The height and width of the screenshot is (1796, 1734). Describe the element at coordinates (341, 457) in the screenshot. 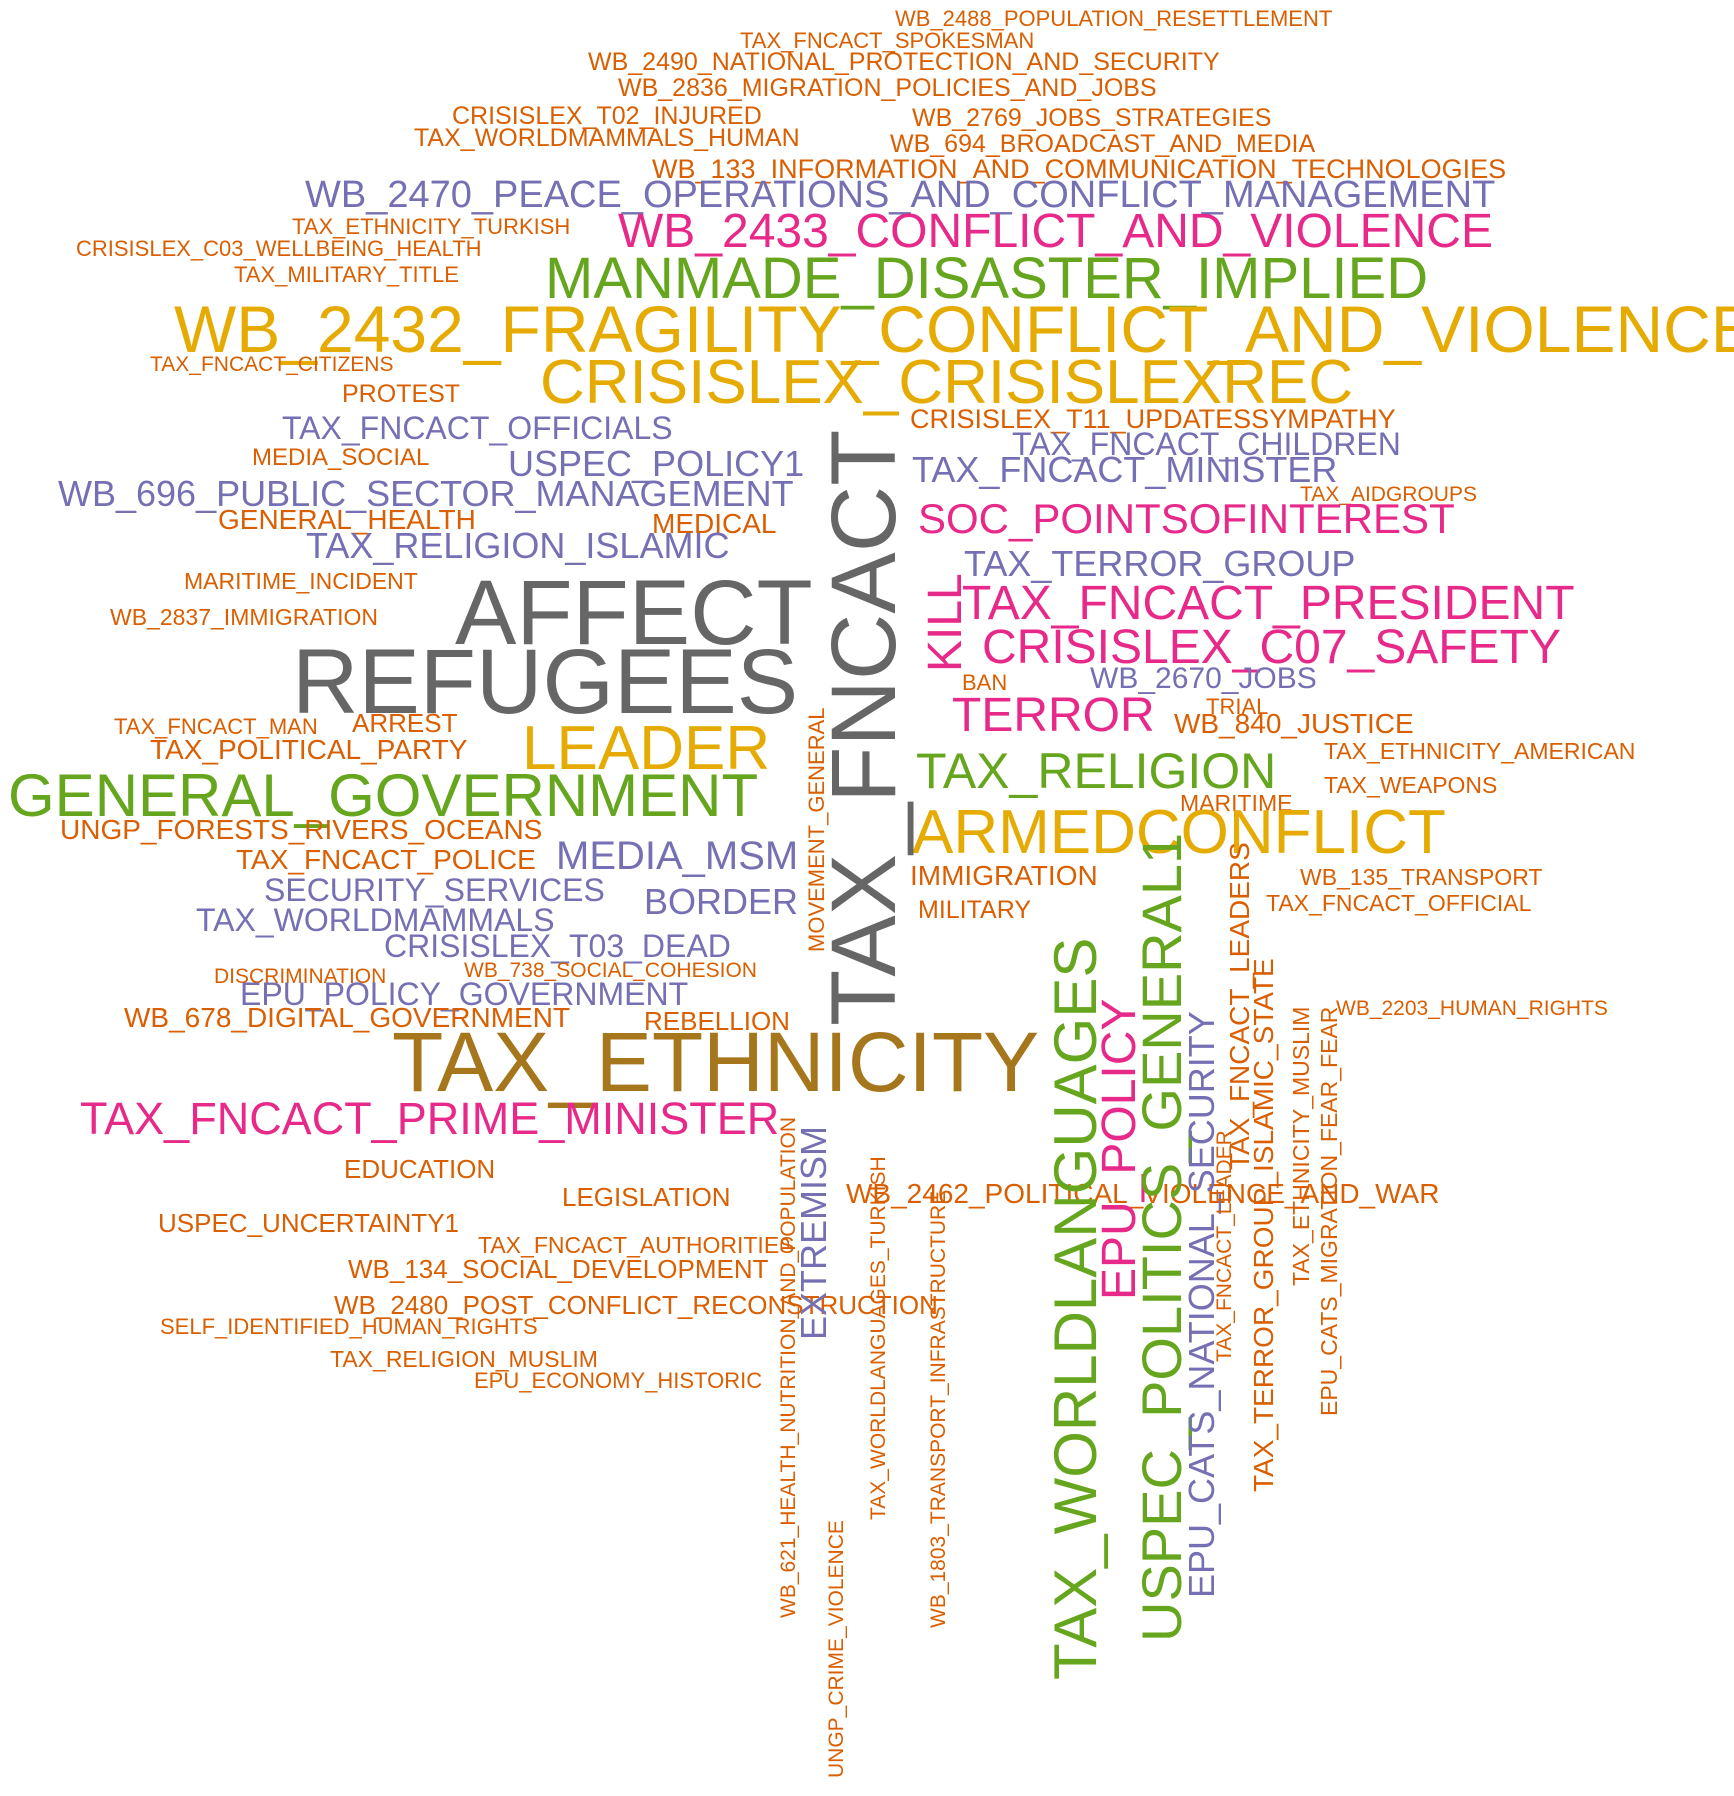

I see `word: MEDIA_SOCIAL` at that location.